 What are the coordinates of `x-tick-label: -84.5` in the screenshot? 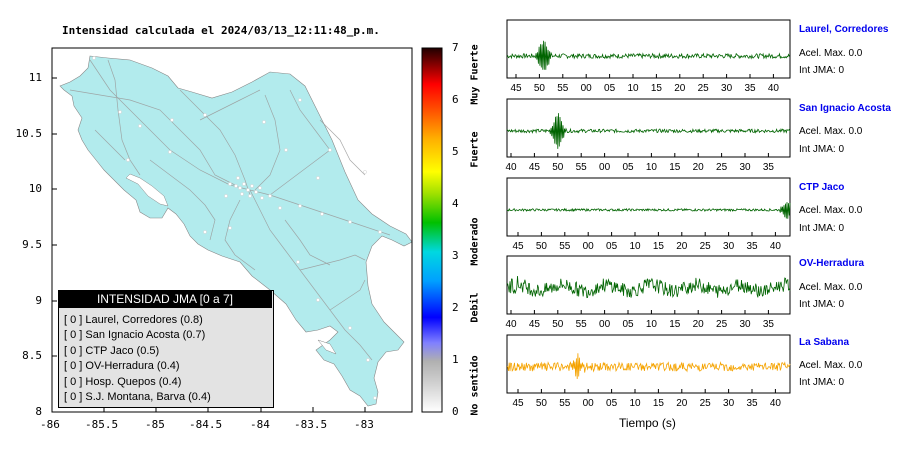 It's located at (206, 424).